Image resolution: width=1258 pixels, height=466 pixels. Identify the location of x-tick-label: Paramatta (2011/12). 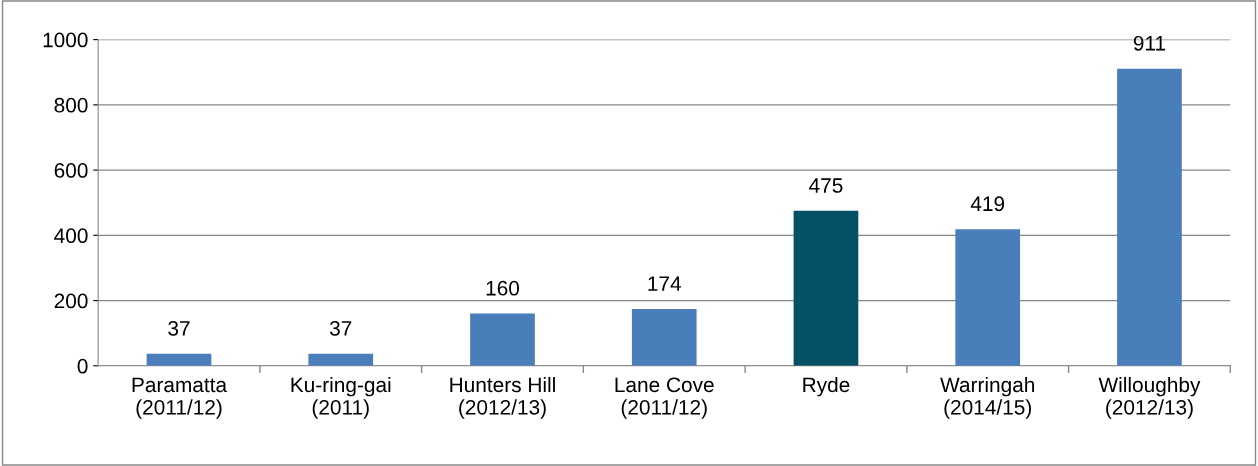
(180, 398).